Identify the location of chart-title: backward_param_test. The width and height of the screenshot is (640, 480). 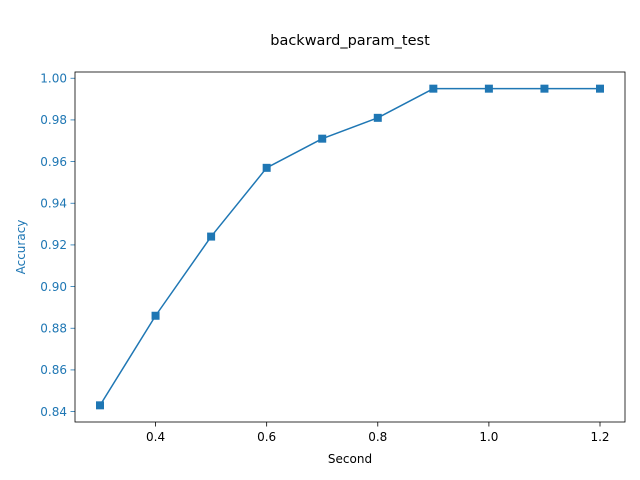
(350, 41).